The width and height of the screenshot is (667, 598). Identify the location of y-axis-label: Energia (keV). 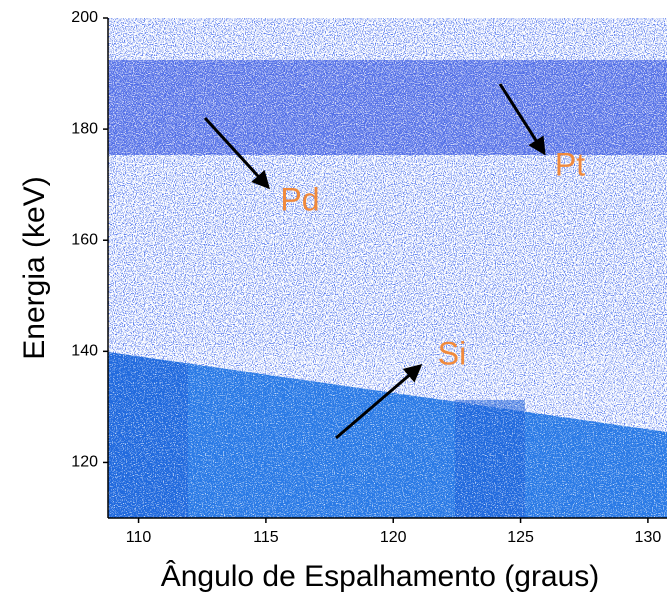
(34, 267).